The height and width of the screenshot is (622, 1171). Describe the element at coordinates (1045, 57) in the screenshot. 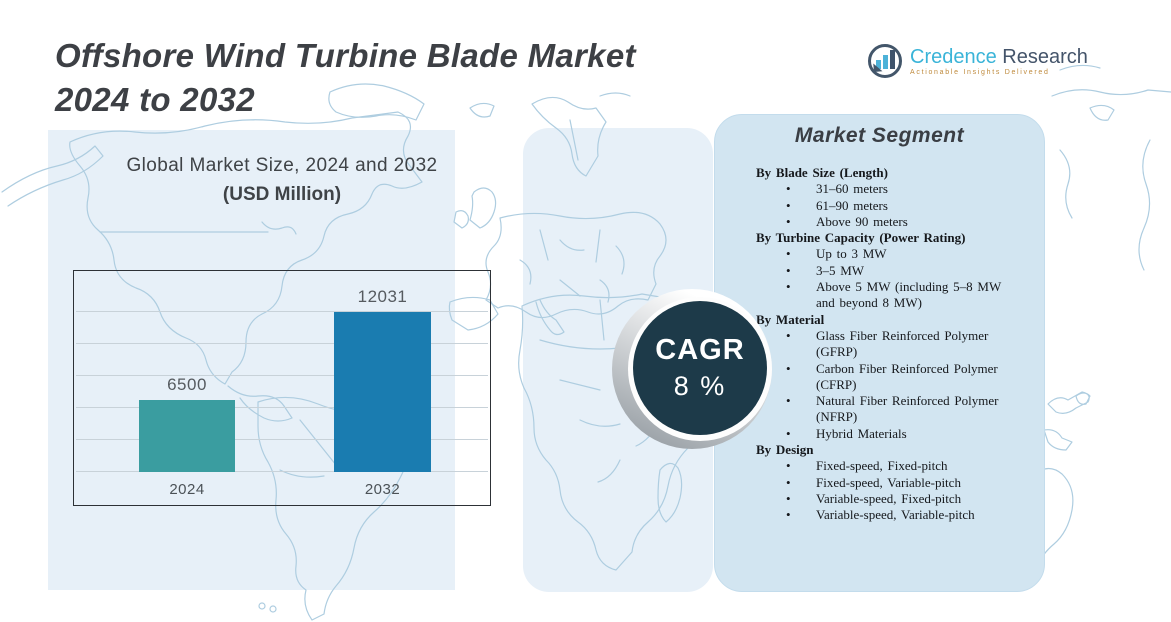

I see `logo-brand-second: Research` at that location.